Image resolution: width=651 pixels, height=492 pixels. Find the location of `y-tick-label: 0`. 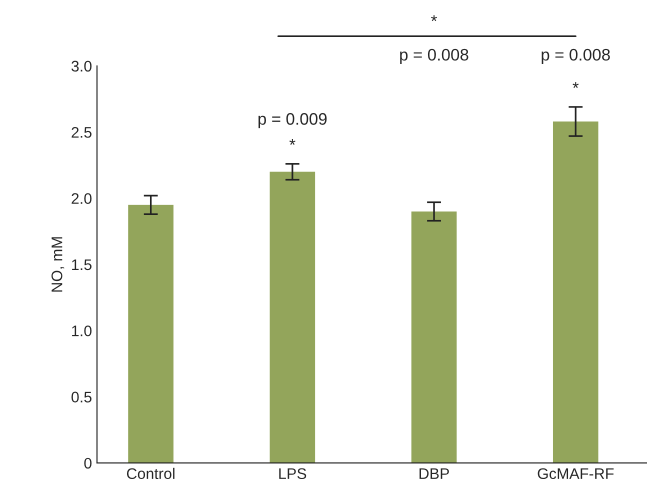

y-tick-label: 0 is located at coordinates (88, 463).